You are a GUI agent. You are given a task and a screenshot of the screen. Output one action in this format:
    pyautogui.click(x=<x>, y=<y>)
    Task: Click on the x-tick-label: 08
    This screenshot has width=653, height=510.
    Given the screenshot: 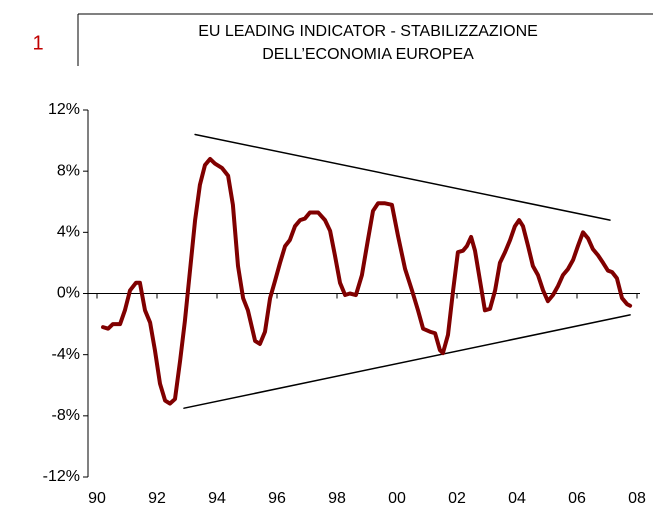 What is the action you would take?
    pyautogui.click(x=637, y=498)
    